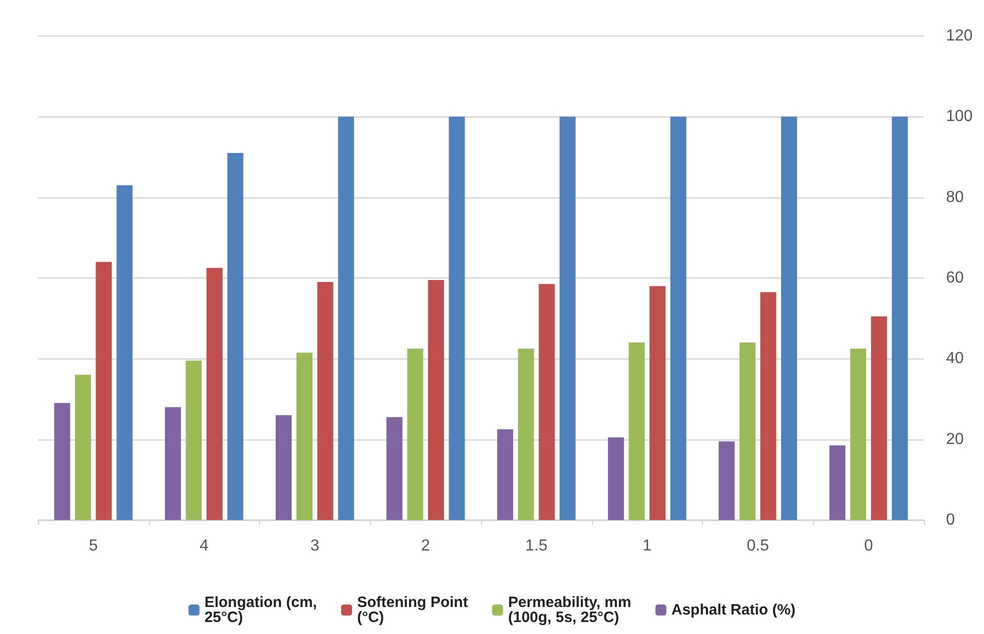 The image size is (984, 634). What do you see at coordinates (955, 197) in the screenshot?
I see `y-tick-label: 80` at bounding box center [955, 197].